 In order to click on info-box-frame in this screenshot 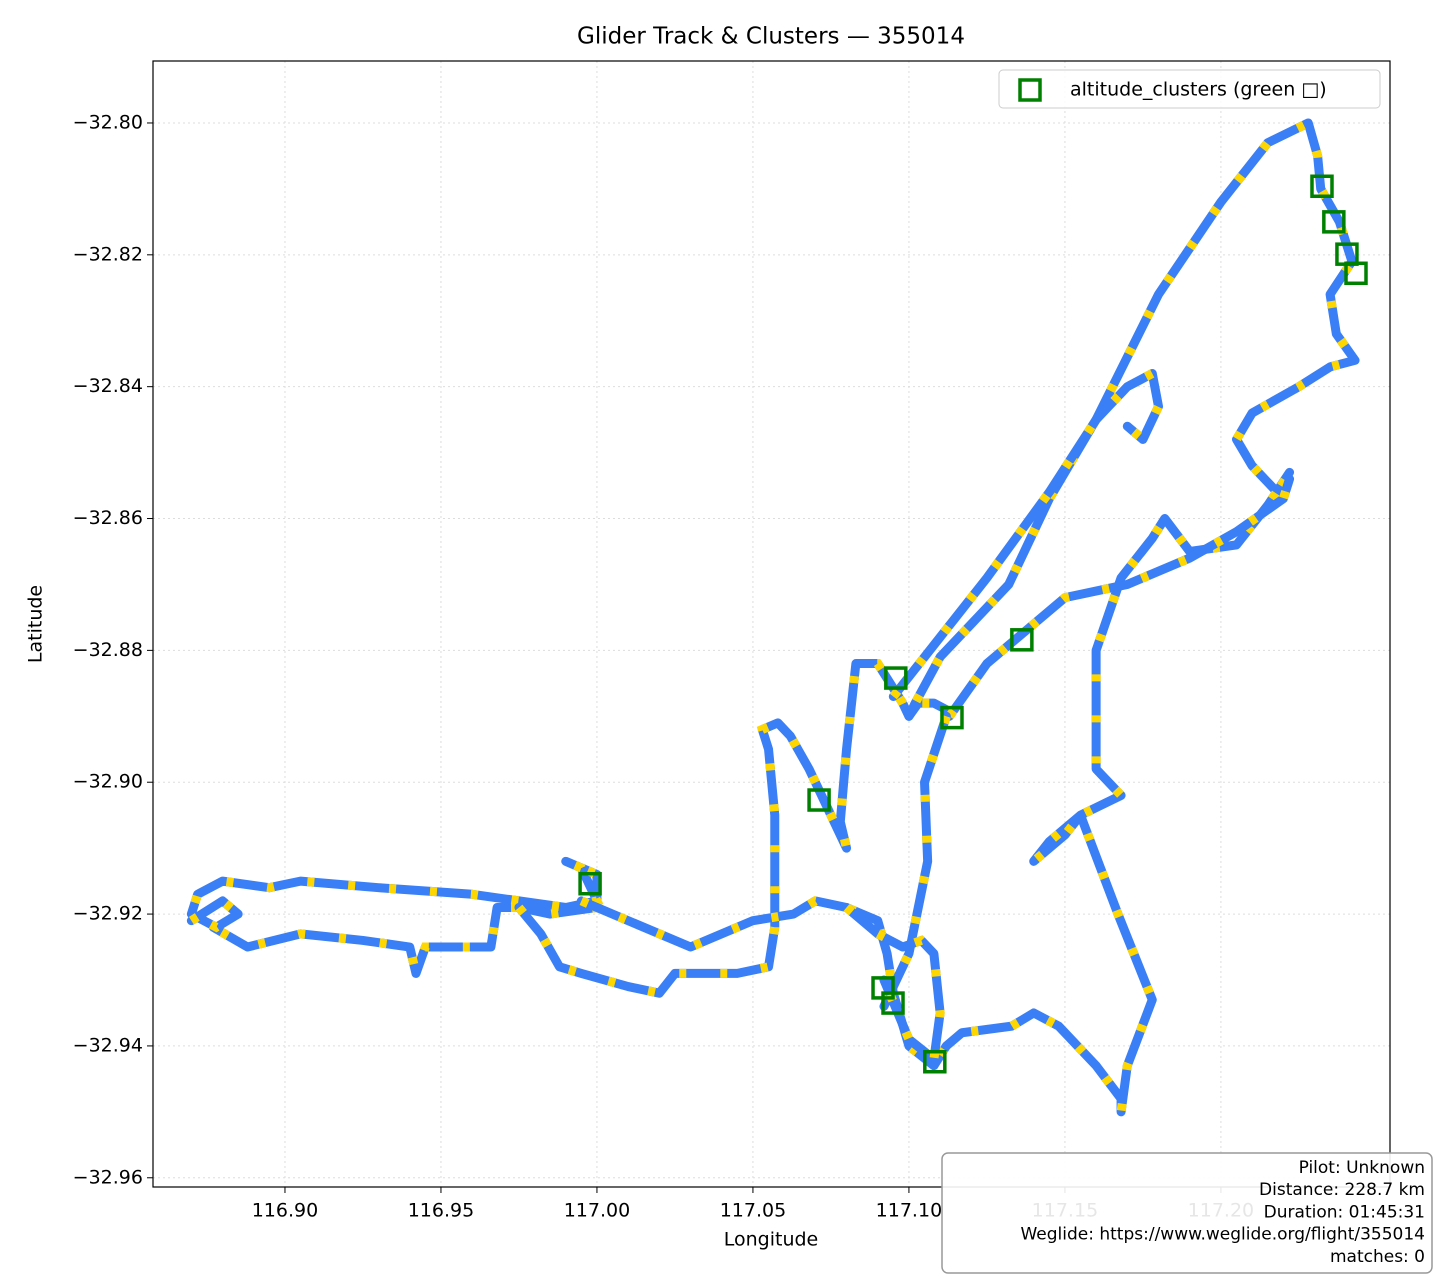, I will do `click(1187, 1213)`.